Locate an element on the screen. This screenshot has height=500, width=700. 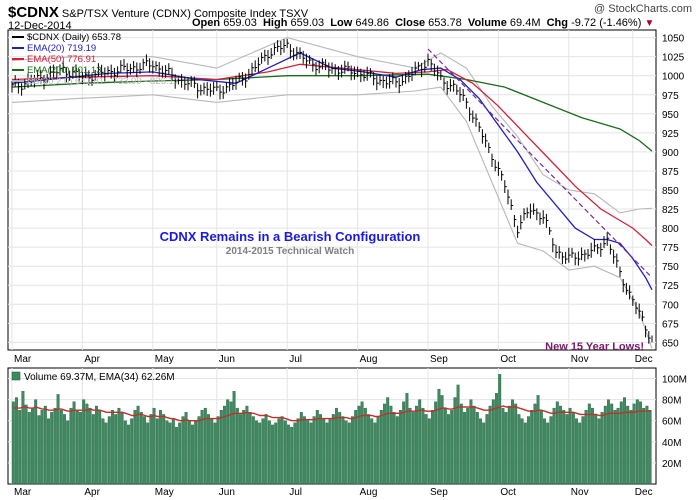
trendline is located at coordinates (540, 163).